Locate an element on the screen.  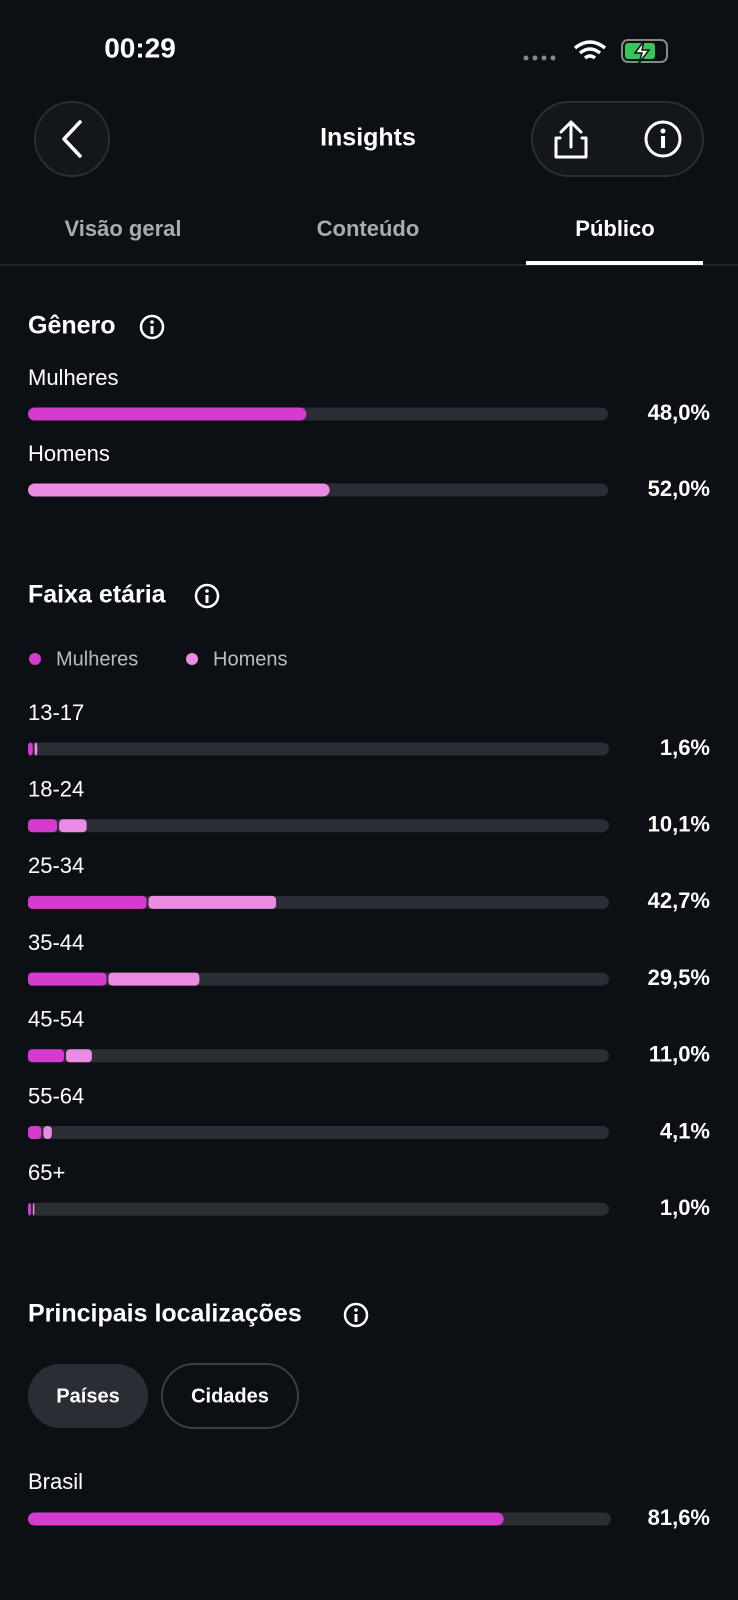
tab: Conteúdo is located at coordinates (368, 228).